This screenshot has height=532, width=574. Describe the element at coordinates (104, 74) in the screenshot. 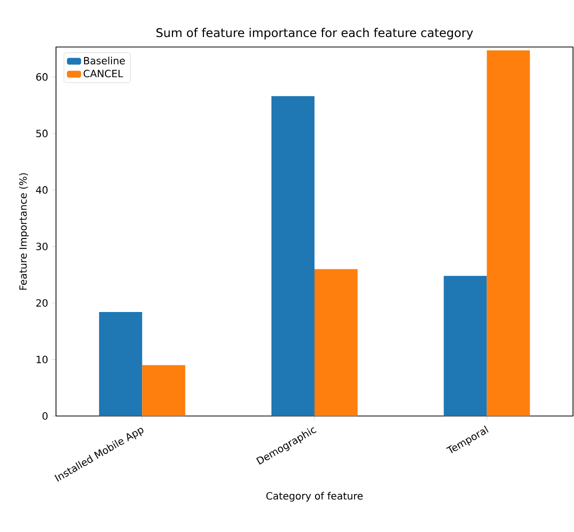

I see `legend-label: CANCEL` at that location.